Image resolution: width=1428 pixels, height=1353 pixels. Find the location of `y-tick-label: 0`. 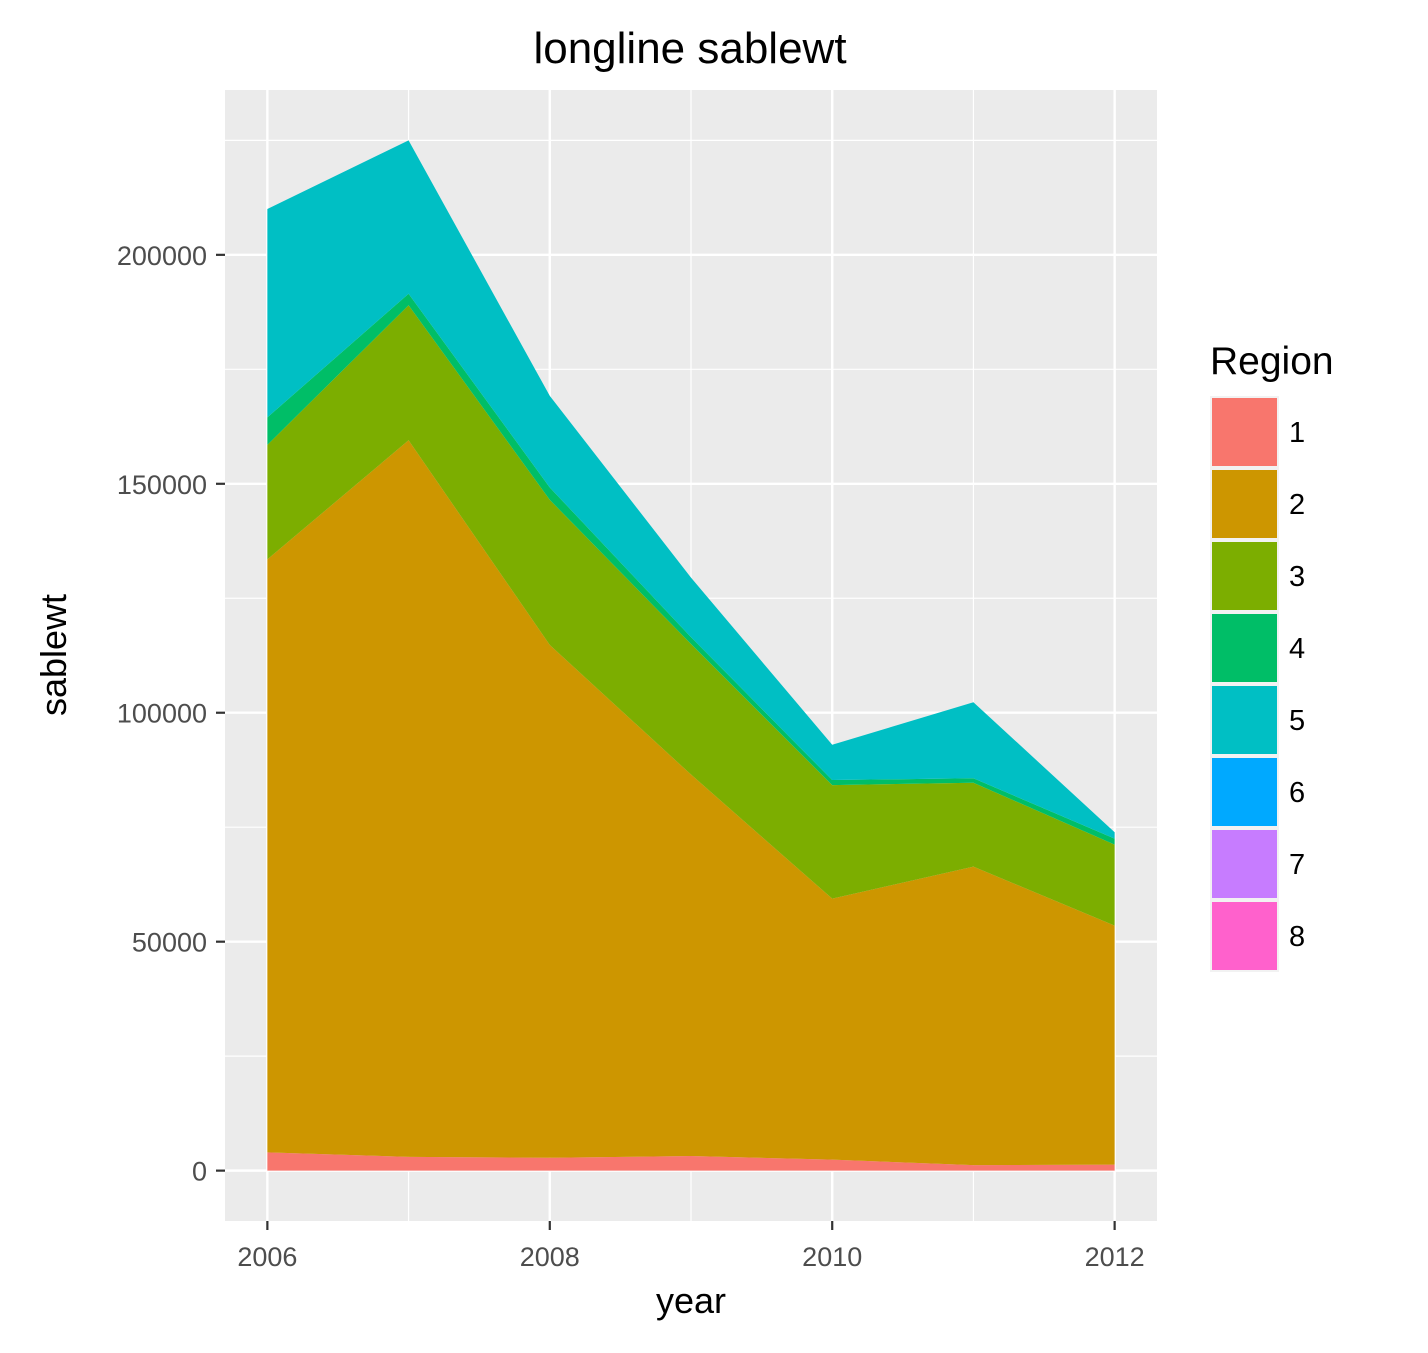

y-tick-label: 0 is located at coordinates (199, 1172).